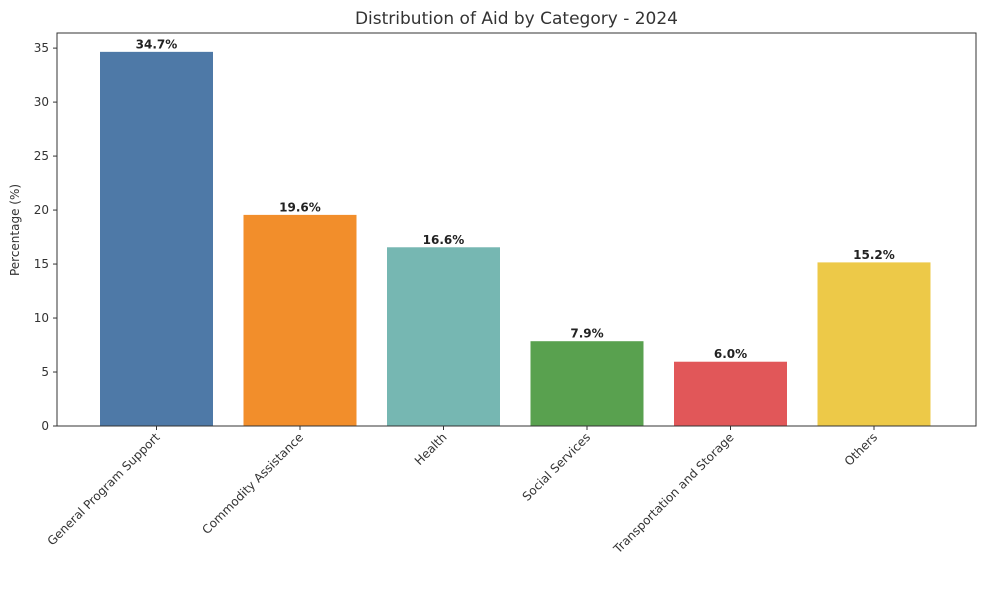 This screenshot has width=985, height=590. I want to click on x-tick-label: Others, so click(861, 449).